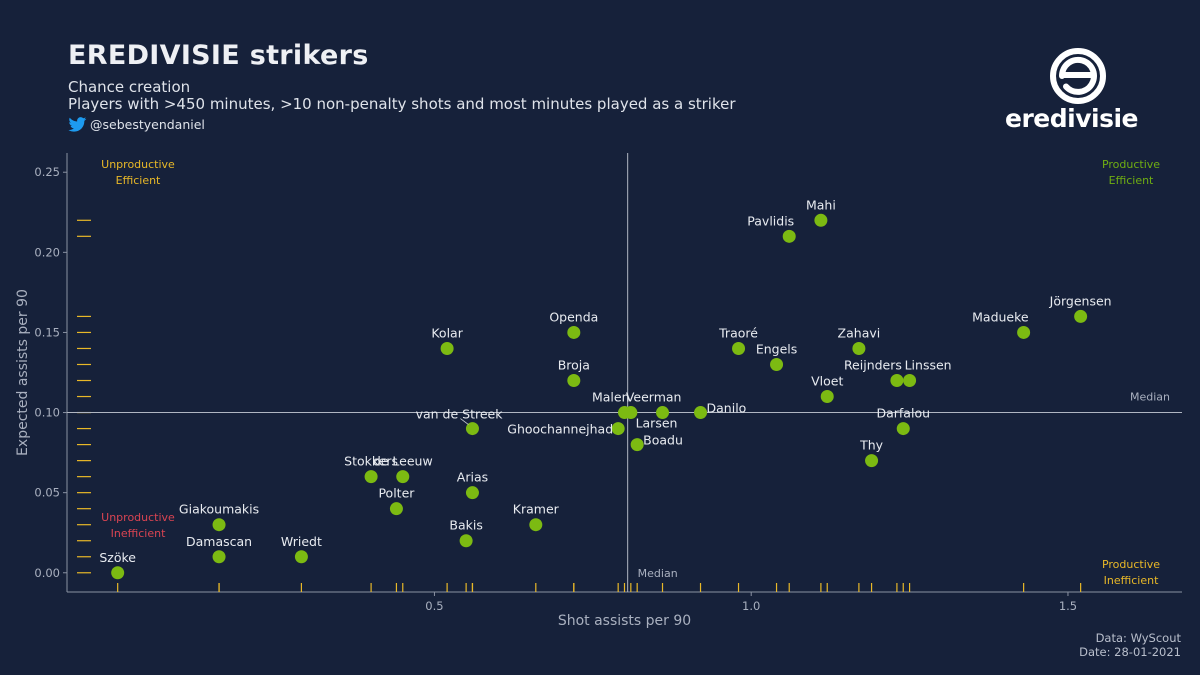  I want to click on point-label: Pavlidis, so click(770, 220).